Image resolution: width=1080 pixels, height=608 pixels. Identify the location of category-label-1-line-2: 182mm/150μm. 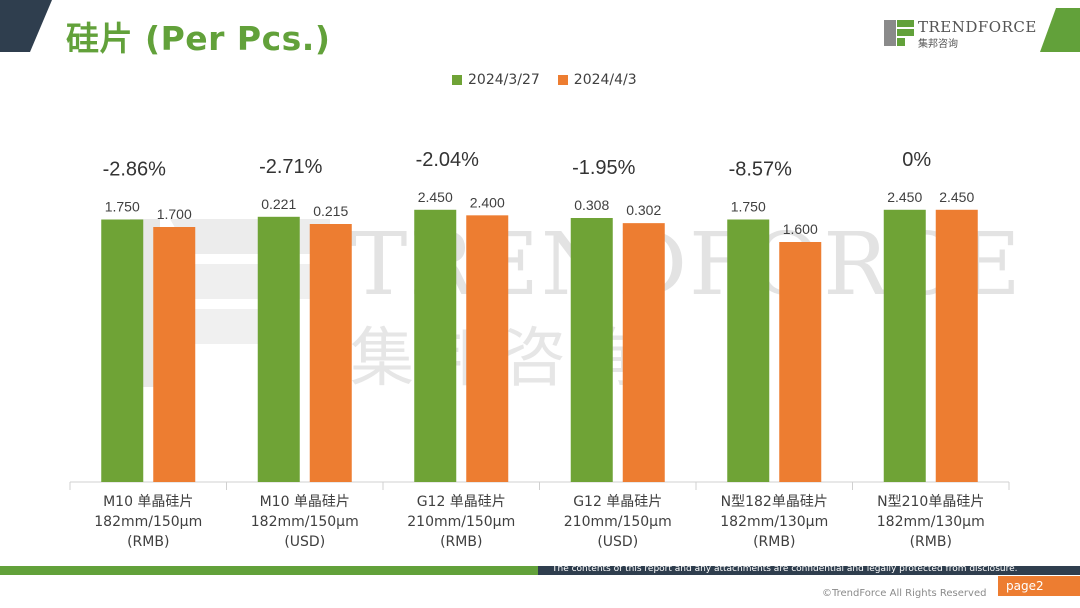
(148, 522).